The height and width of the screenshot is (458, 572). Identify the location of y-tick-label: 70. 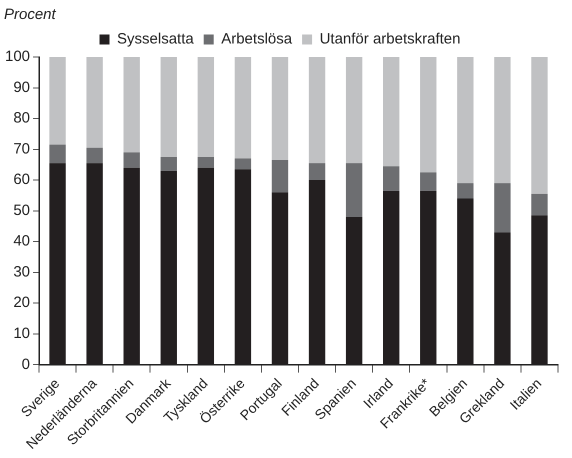
(21, 149).